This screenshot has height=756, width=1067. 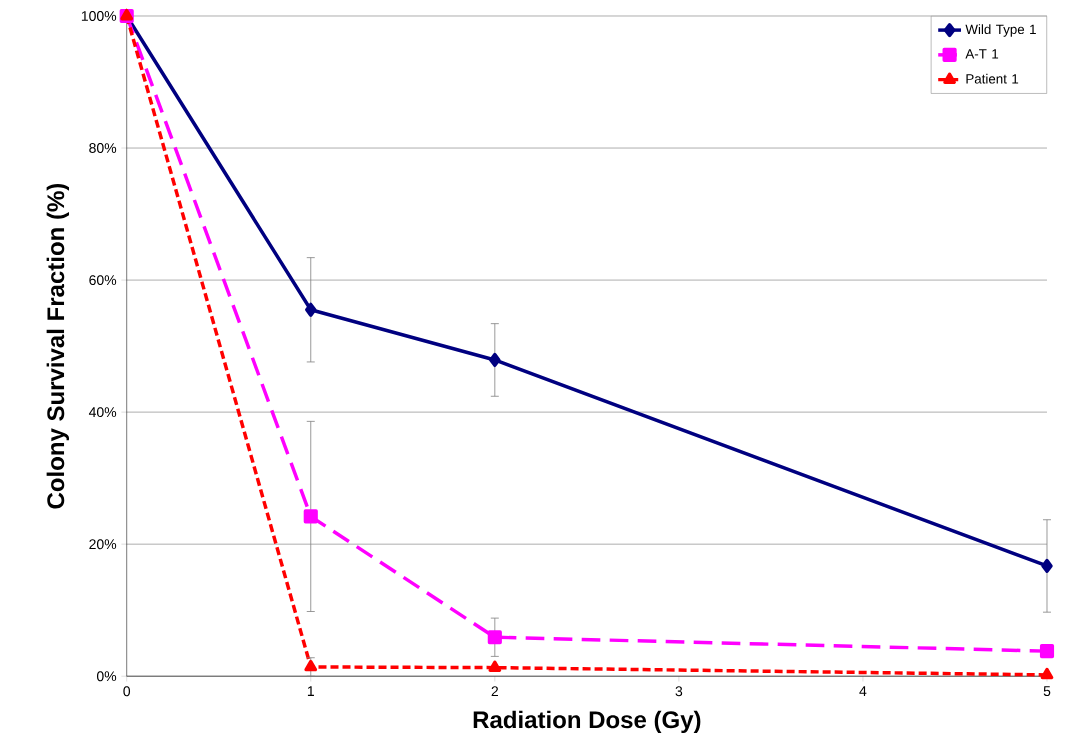 What do you see at coordinates (310, 691) in the screenshot?
I see `x-tick-label: 1` at bounding box center [310, 691].